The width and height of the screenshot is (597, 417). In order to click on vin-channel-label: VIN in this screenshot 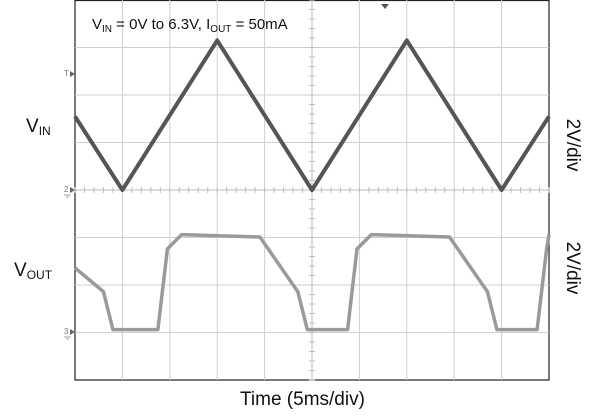, I will do `click(38, 127)`.